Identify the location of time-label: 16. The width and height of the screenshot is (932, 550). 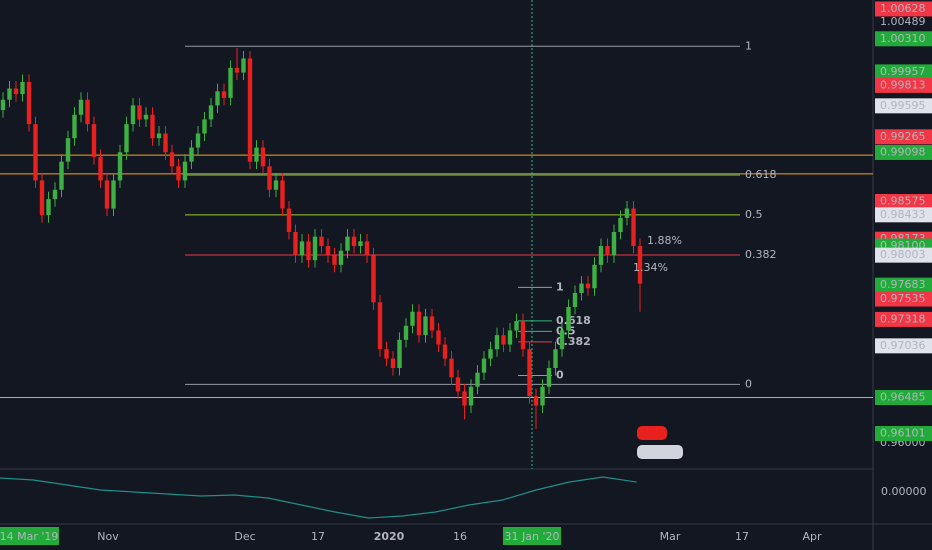
(460, 536).